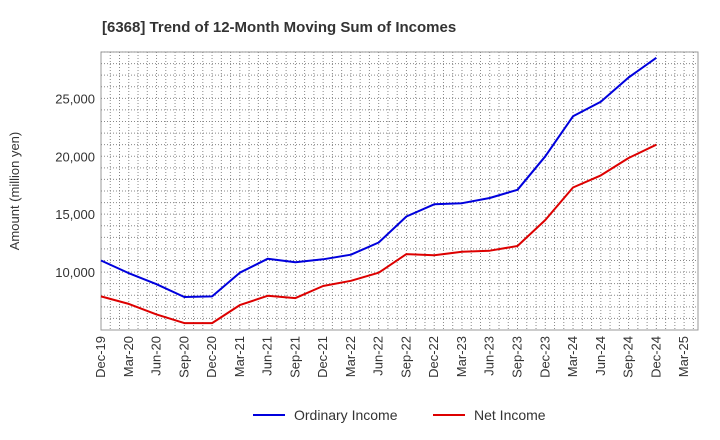 The height and width of the screenshot is (440, 720). I want to click on x-tick-label: Dec-20, so click(211, 357).